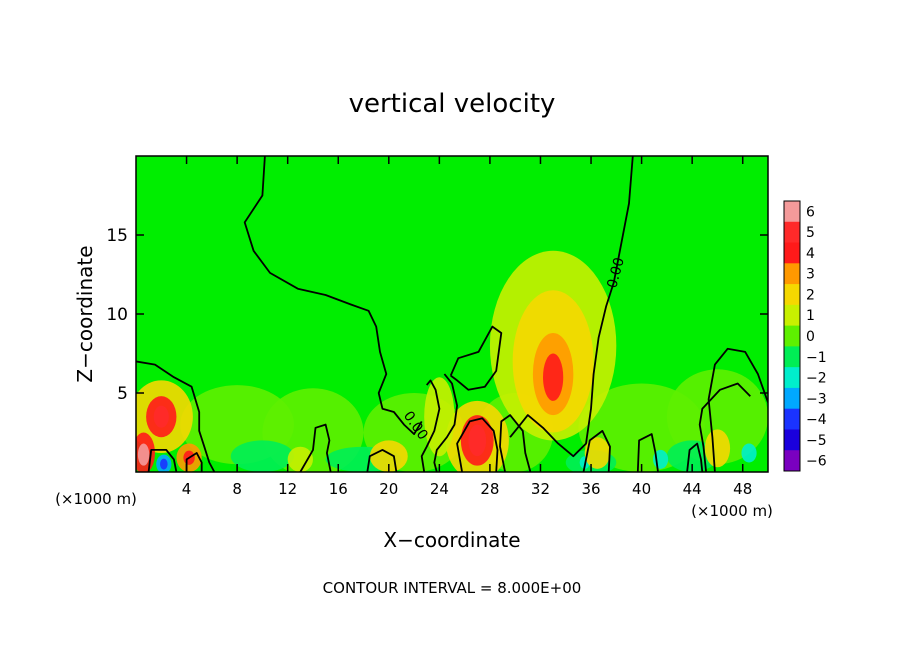  What do you see at coordinates (590, 489) in the screenshot?
I see `x-tick-label: 36` at bounding box center [590, 489].